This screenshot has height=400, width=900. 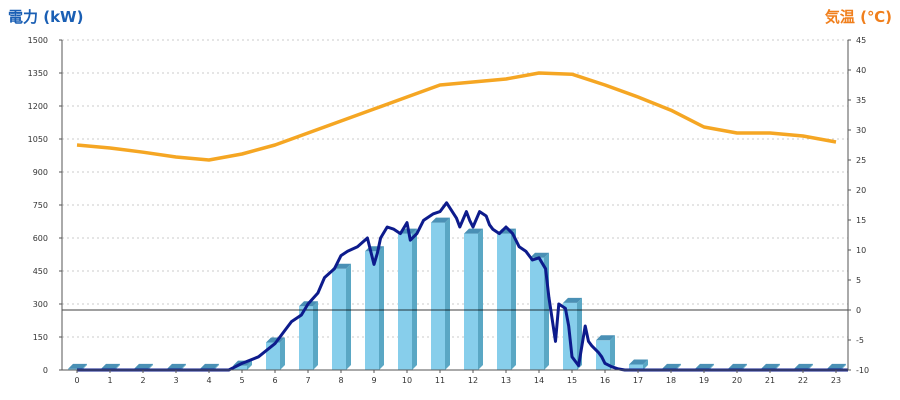 What do you see at coordinates (861, 160) in the screenshot?
I see `right-tick-label: 25` at bounding box center [861, 160].